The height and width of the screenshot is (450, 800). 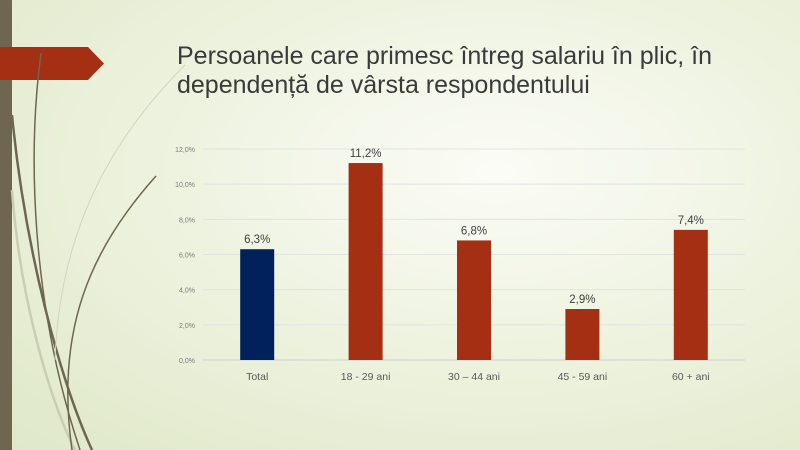 I want to click on sidebar-strip, so click(x=6, y=225).